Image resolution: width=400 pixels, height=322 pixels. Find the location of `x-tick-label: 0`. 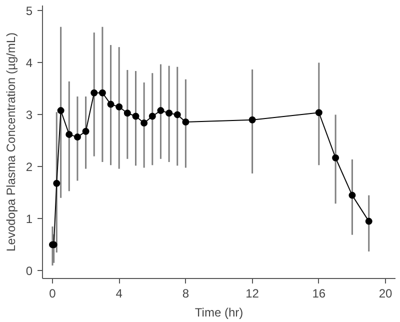

x-tick-label: 0 is located at coordinates (52, 293).